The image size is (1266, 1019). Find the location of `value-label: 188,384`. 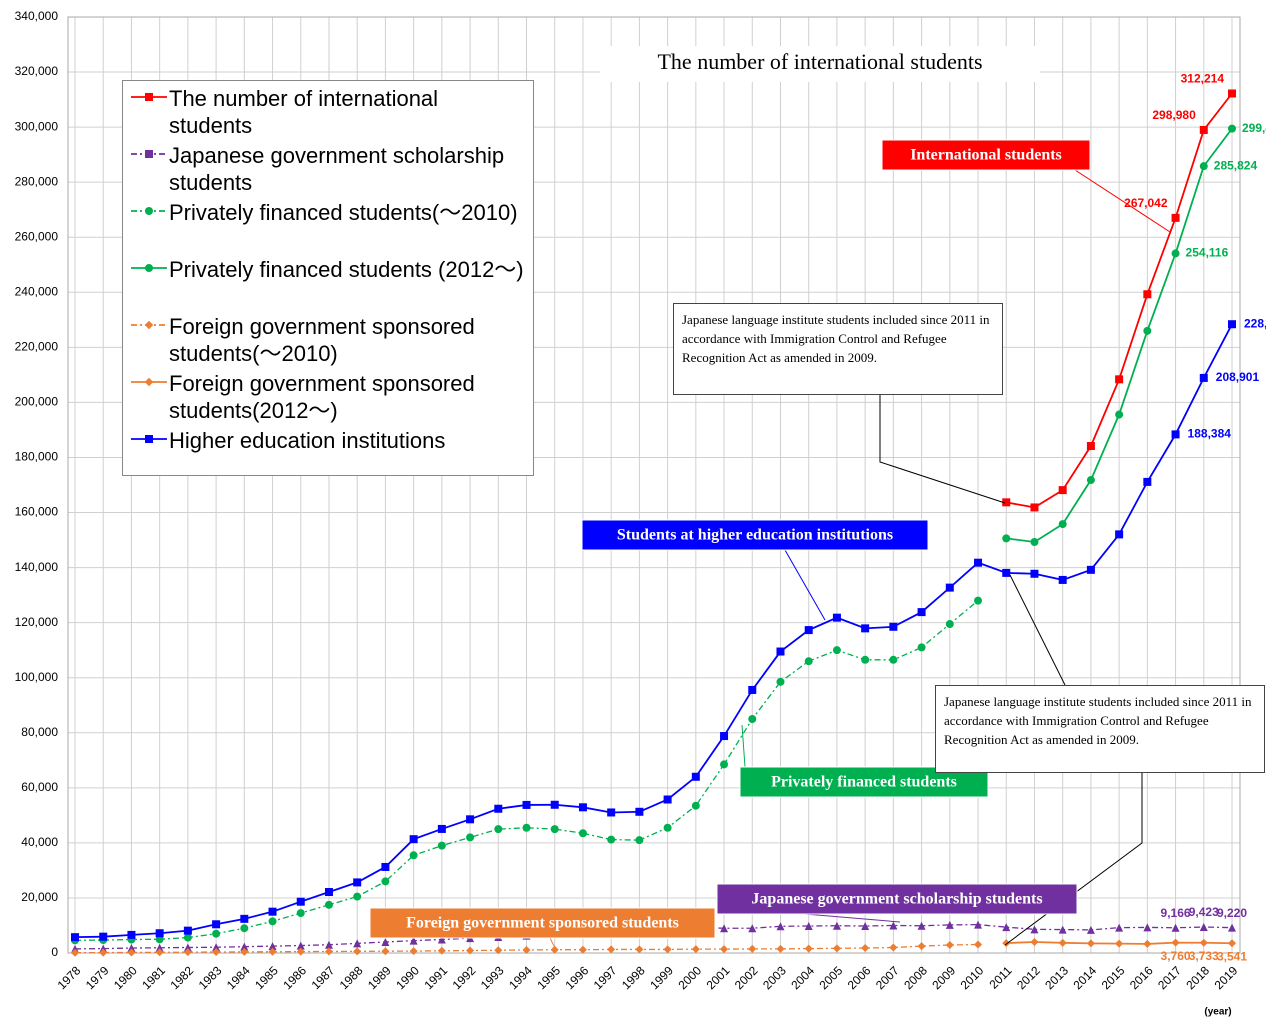

value-label: 188,384 is located at coordinates (1210, 434).